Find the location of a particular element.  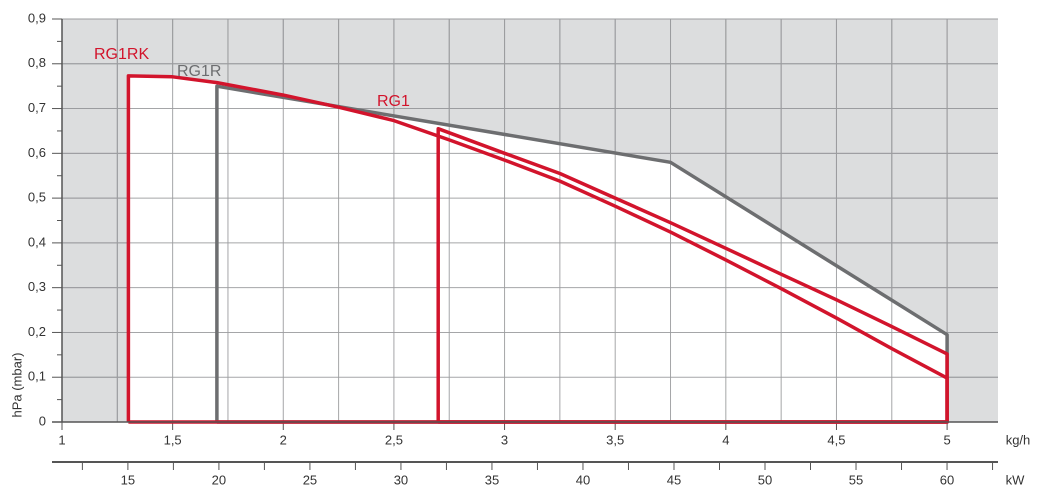

x-tick-label: 5 is located at coordinates (946, 439).